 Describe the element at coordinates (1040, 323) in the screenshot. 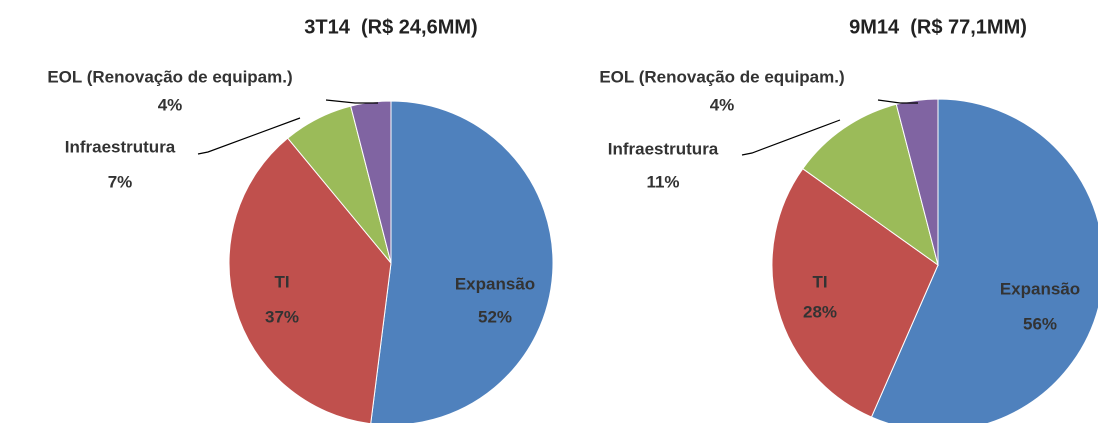

I see `slice-value-label: 56%` at that location.